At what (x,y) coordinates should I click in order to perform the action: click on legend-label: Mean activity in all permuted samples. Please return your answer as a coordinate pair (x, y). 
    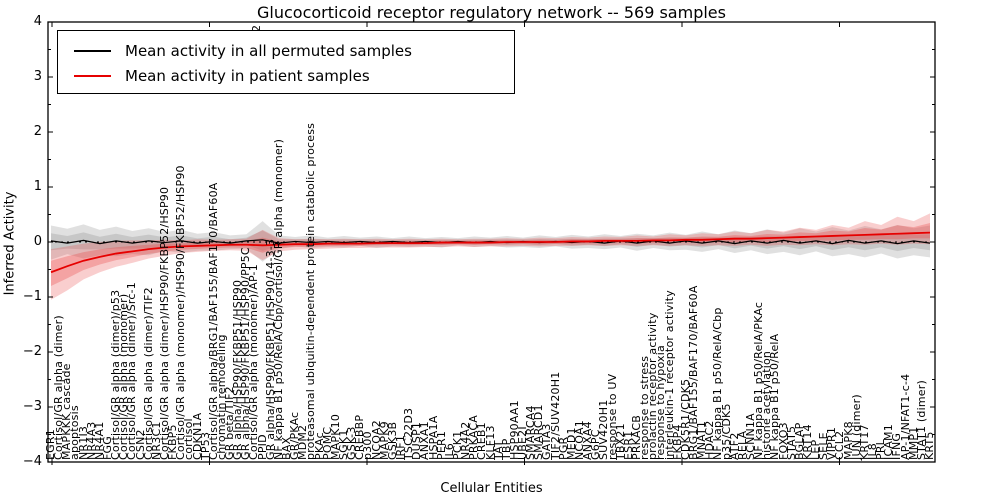
    Looking at the image, I should click on (268, 50).